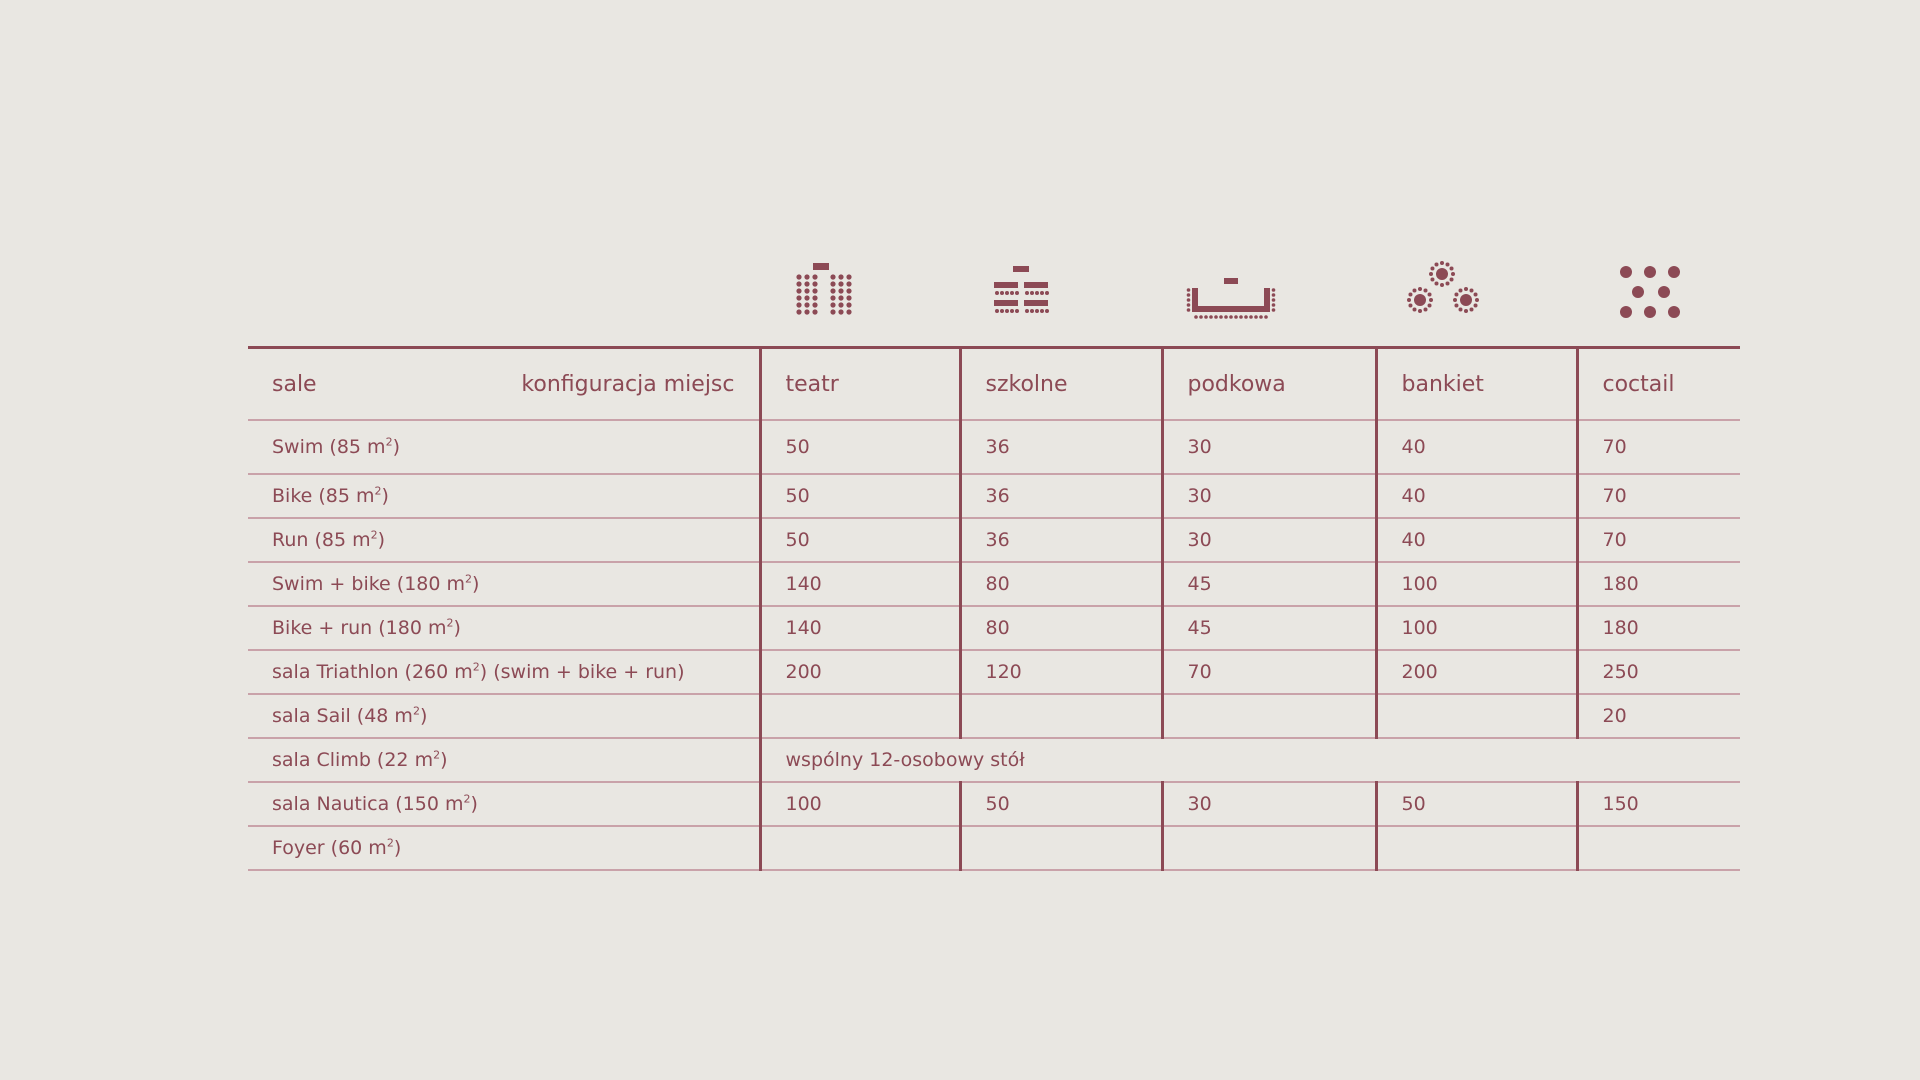  What do you see at coordinates (504, 384) in the screenshot?
I see `rooms-header: sale konfiguracja miejsc` at bounding box center [504, 384].